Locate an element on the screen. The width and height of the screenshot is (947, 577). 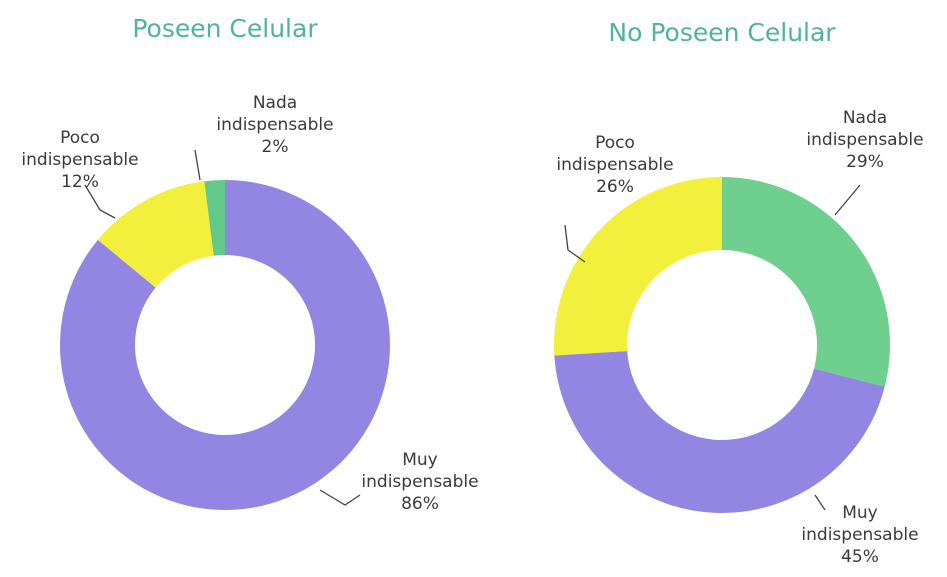
slice-label: Muy indispensable 45% is located at coordinates (860, 535).